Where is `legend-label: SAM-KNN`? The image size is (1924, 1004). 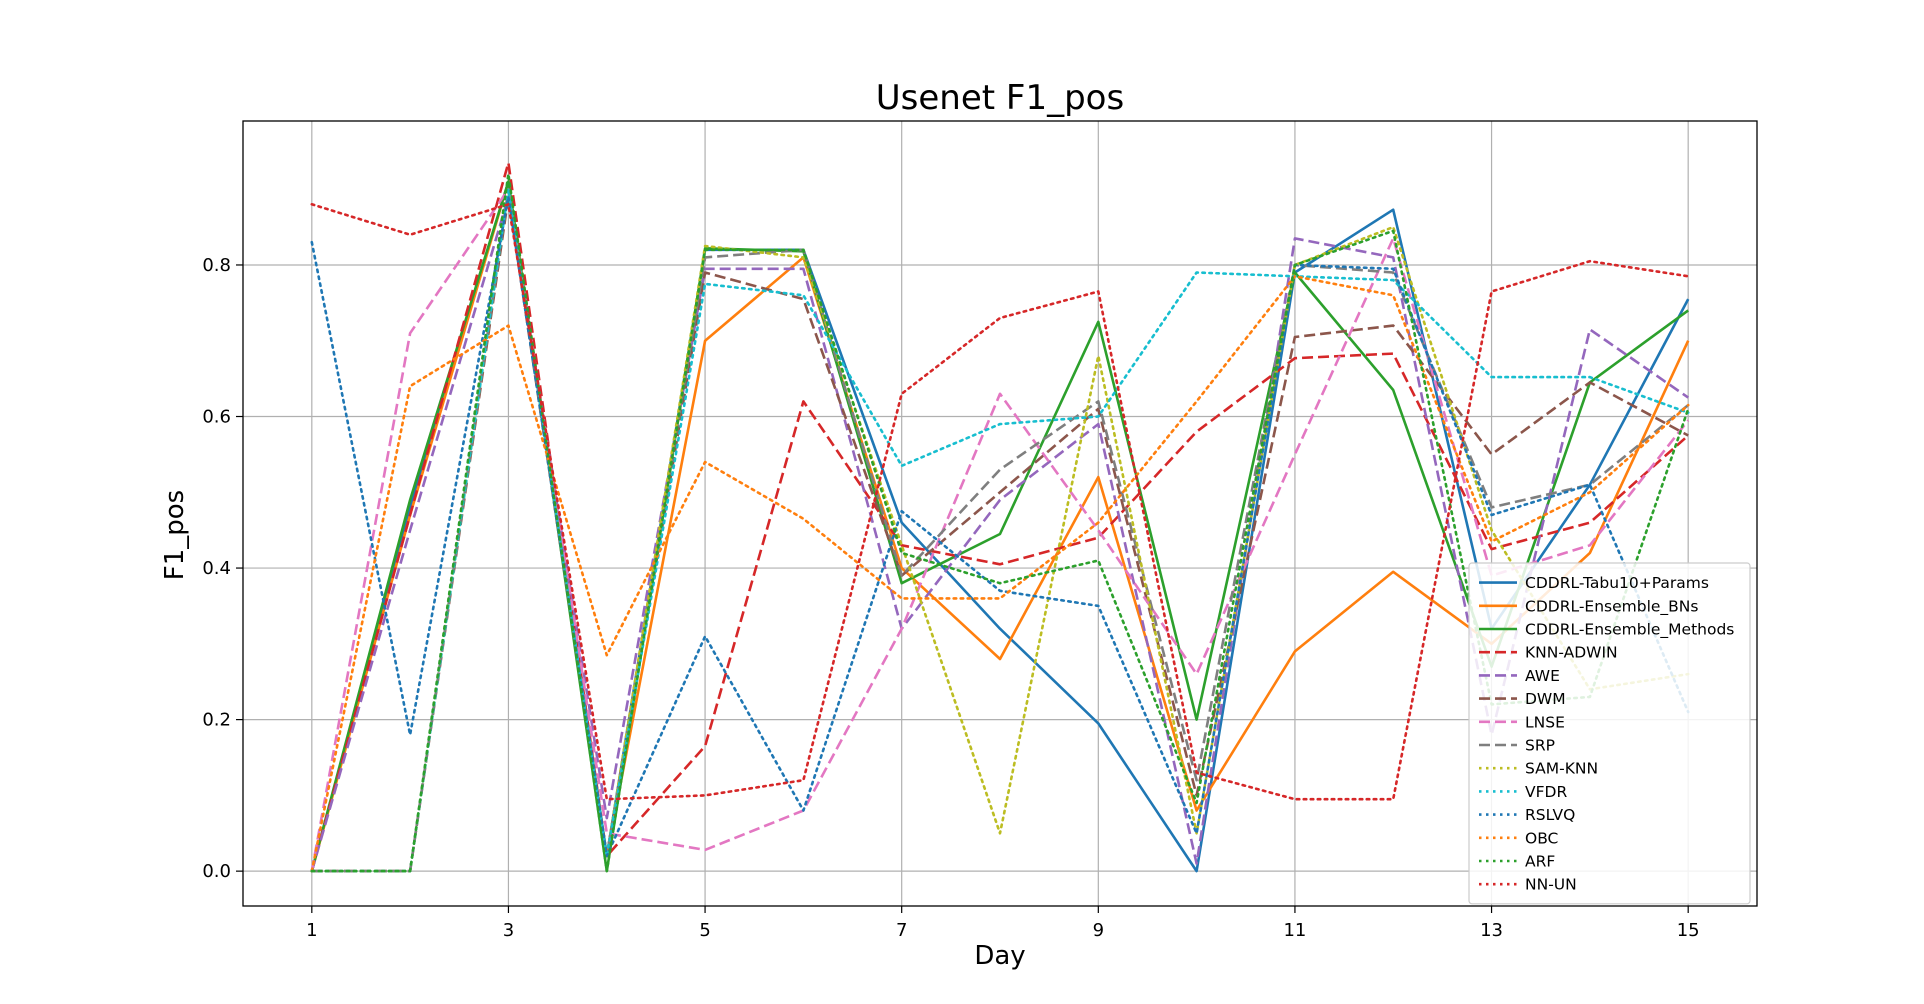 legend-label: SAM-KNN is located at coordinates (1561, 769).